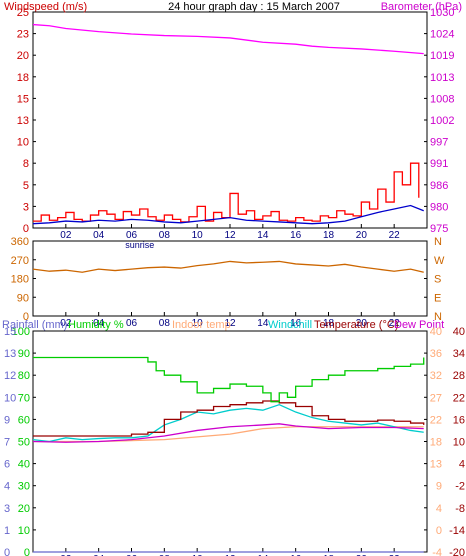 Image resolution: width=466 pixels, height=556 pixels. What do you see at coordinates (10, 398) in the screenshot?
I see `rainfall-y-tick-label: 10` at bounding box center [10, 398].